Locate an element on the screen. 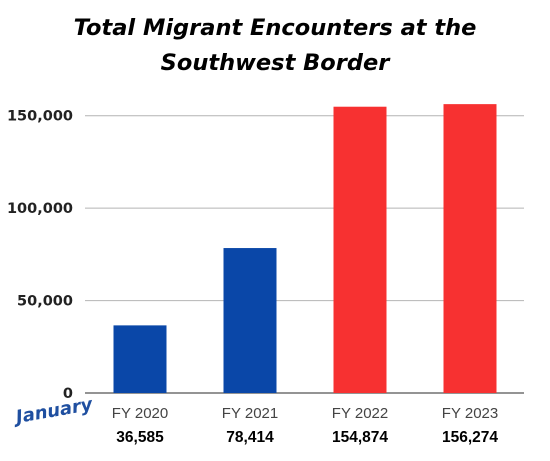  x-tick-label: FY 2020 is located at coordinates (140, 413).